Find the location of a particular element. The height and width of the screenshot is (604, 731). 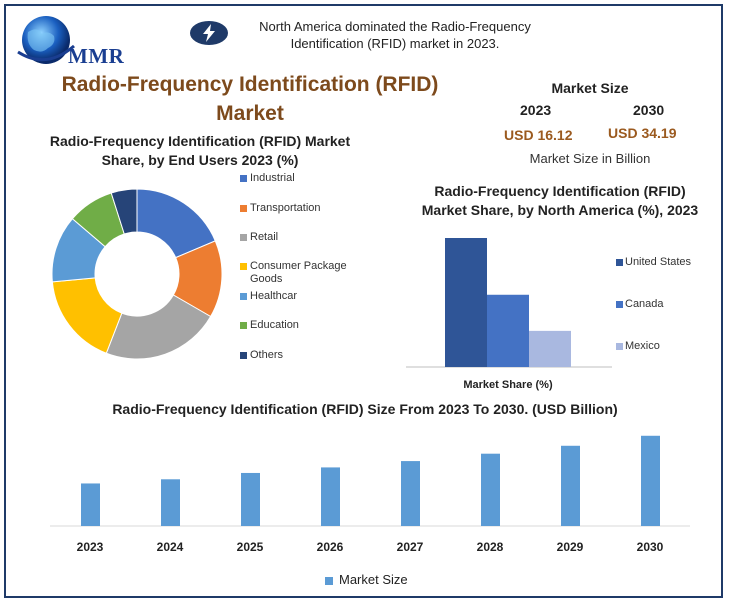

donut-legend-item: Industrial is located at coordinates (300, 178).